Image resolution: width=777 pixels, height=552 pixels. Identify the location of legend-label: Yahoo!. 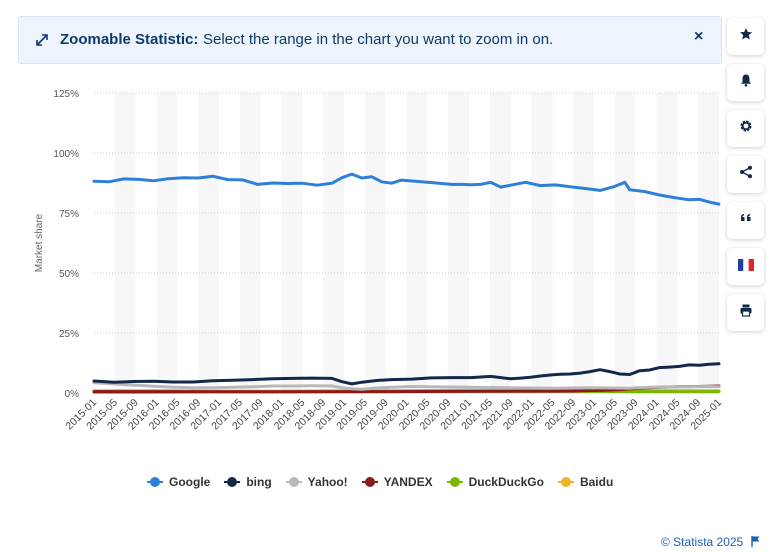
(327, 482).